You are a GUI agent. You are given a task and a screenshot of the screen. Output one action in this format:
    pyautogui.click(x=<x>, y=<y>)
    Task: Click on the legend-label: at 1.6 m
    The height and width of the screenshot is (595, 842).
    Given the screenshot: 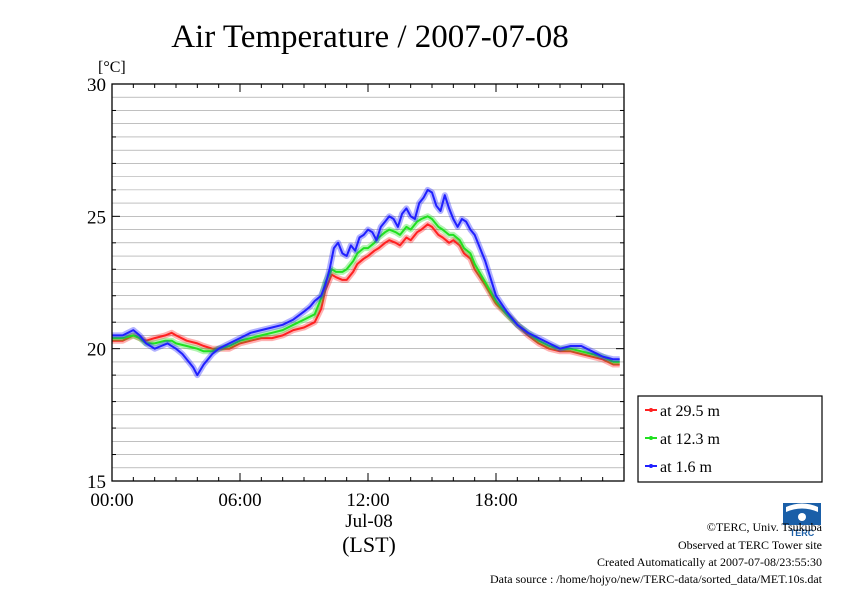 What is the action you would take?
    pyautogui.click(x=686, y=467)
    